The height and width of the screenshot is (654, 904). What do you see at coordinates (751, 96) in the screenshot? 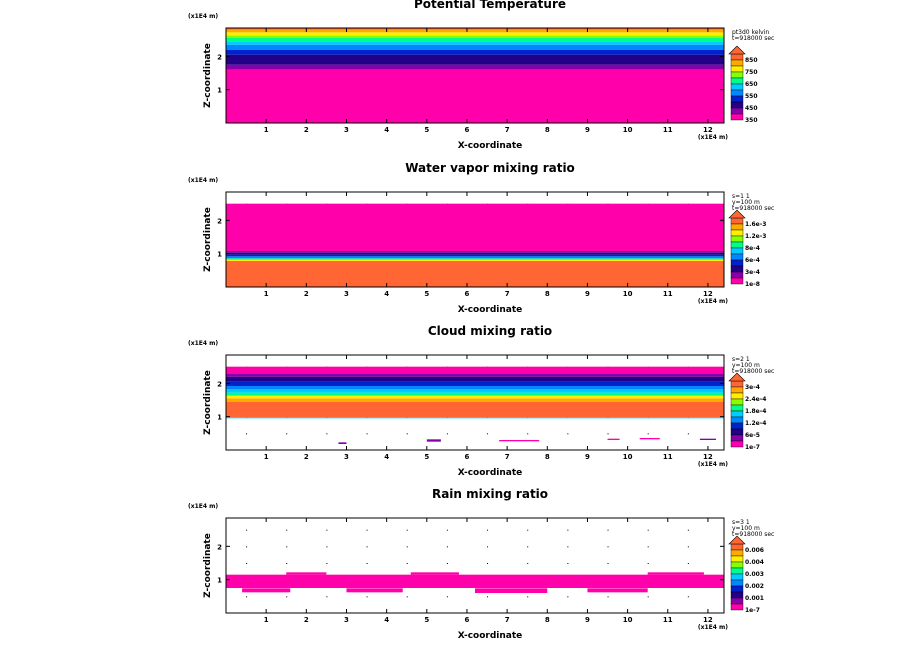
I see `colorbar-label: 550` at bounding box center [751, 96].